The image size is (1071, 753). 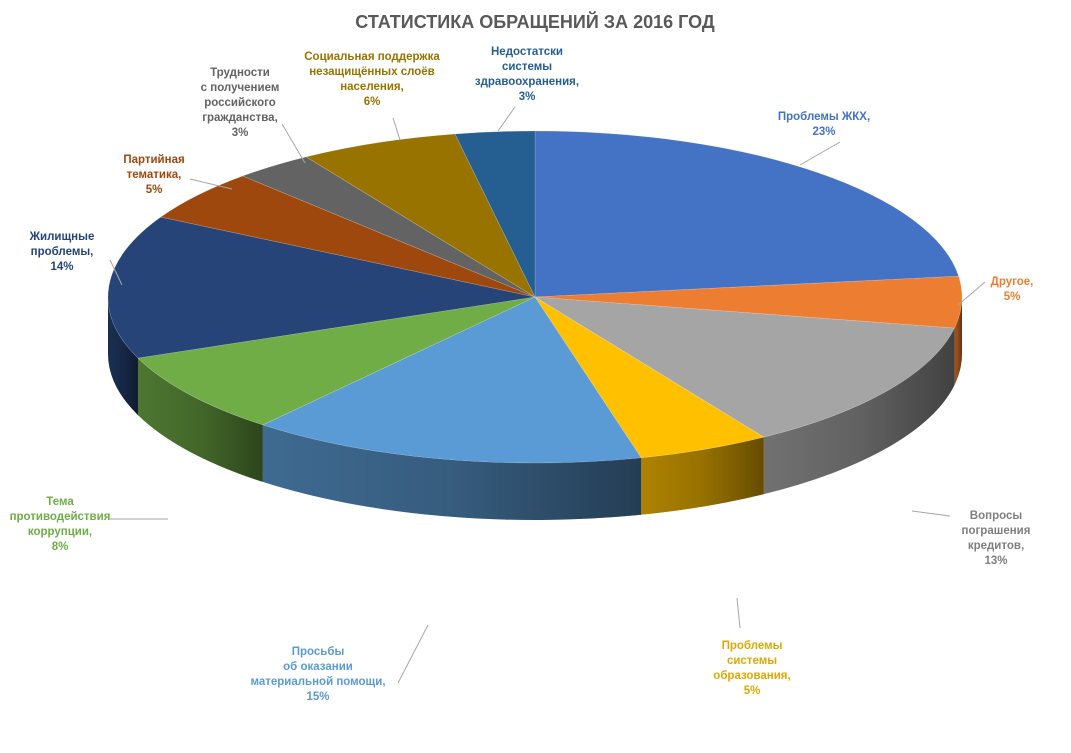 What do you see at coordinates (996, 538) in the screenshot?
I see `label-вопросы: Вопросы пограшения кредитов, 13%` at bounding box center [996, 538].